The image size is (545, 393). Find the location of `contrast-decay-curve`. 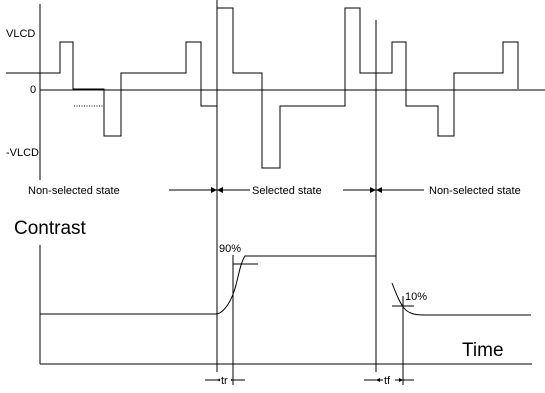

contrast-decay-curve is located at coordinates (461, 299).